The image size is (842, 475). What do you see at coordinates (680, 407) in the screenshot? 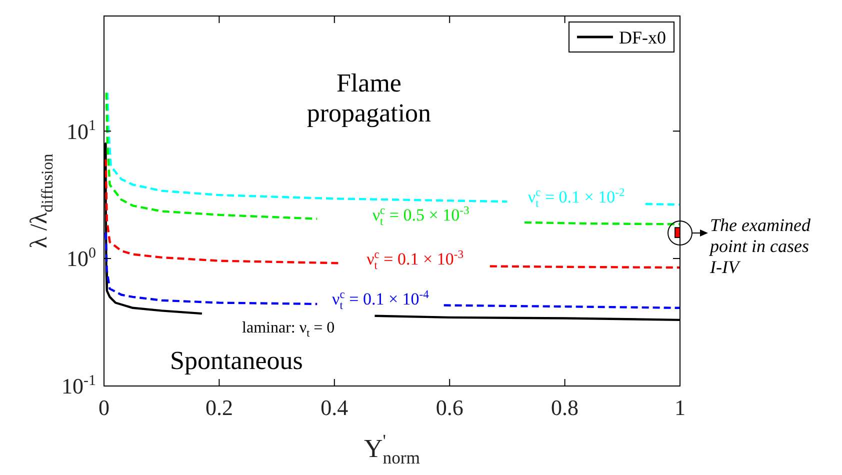
I see `x-tick-label: 1` at bounding box center [680, 407].